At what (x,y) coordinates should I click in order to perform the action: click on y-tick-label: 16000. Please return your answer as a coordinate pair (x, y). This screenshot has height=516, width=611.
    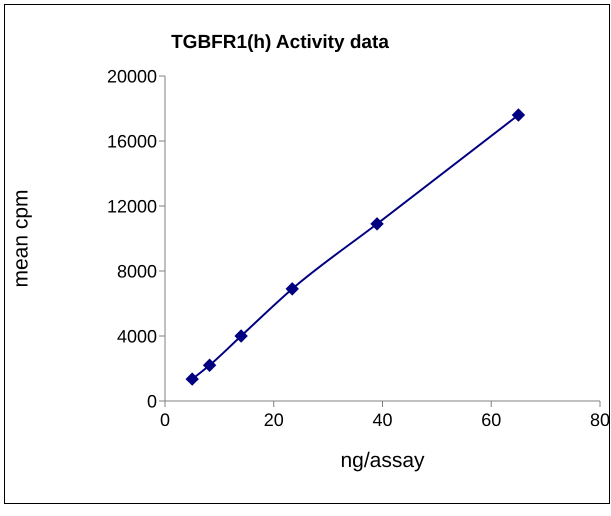
    Looking at the image, I should click on (131, 141).